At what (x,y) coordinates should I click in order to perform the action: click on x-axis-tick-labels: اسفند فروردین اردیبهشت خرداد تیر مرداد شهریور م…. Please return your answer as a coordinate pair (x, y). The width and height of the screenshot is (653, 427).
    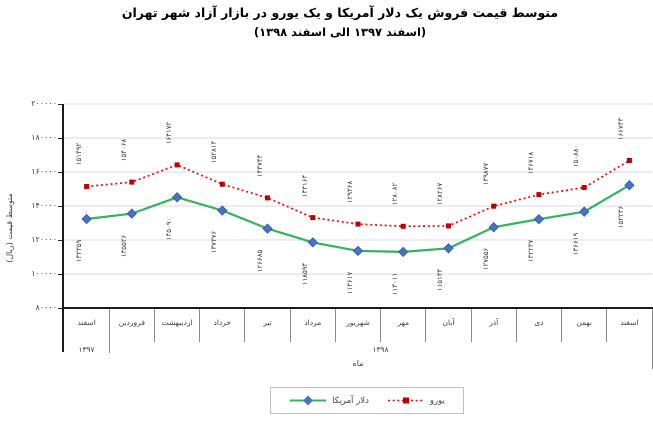
    Looking at the image, I should click on (358, 327).